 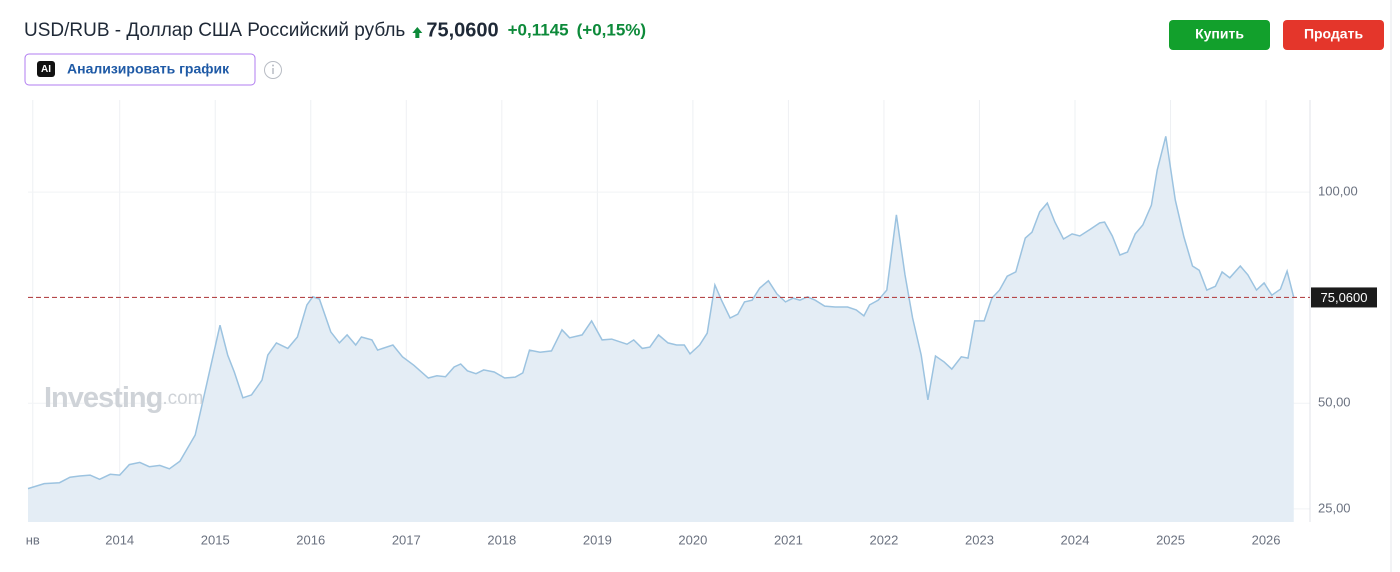 I want to click on buy-label: Купить, so click(x=1219, y=34).